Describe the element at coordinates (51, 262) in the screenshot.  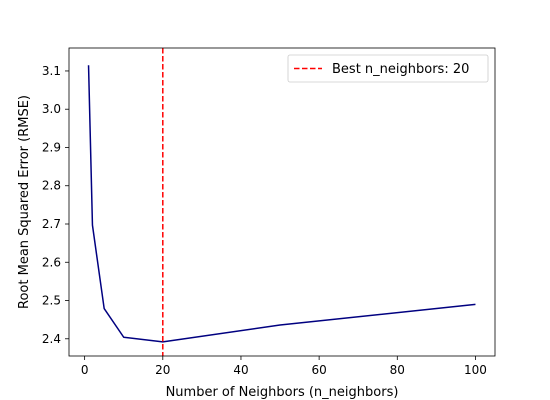
I see `y-tick-label: 2.6` at that location.